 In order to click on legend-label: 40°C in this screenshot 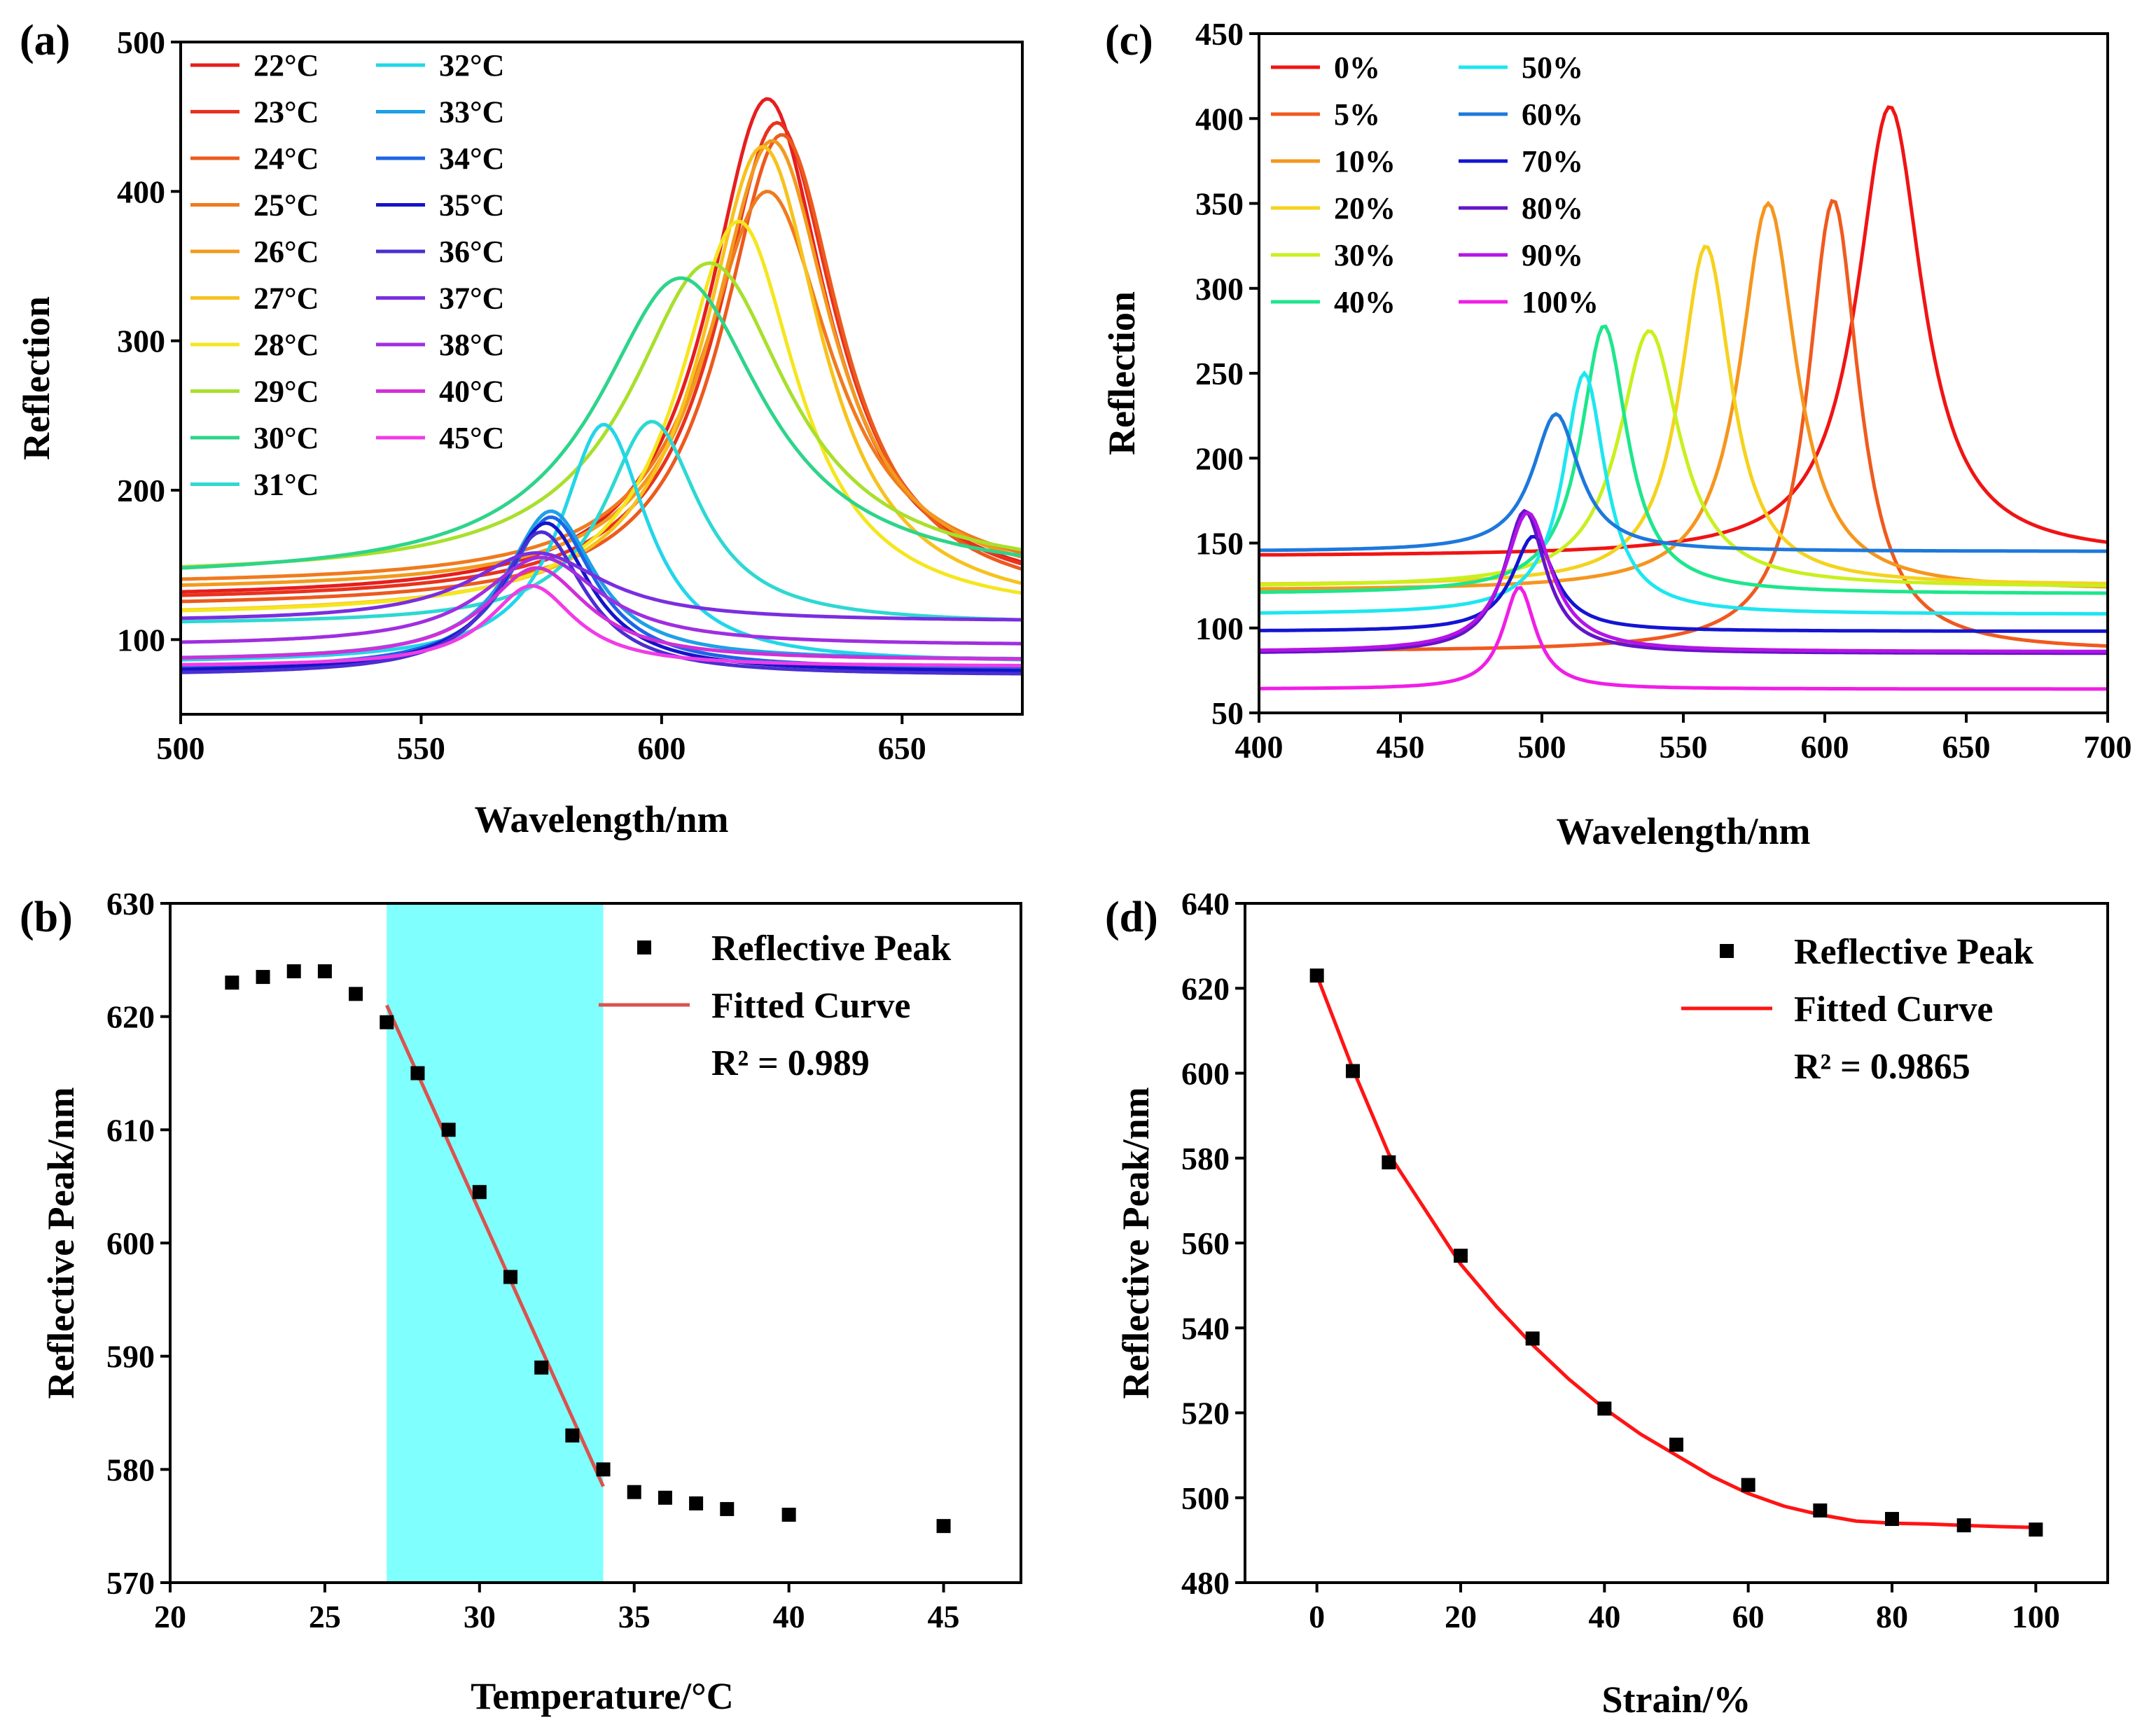, I will do `click(471, 392)`.